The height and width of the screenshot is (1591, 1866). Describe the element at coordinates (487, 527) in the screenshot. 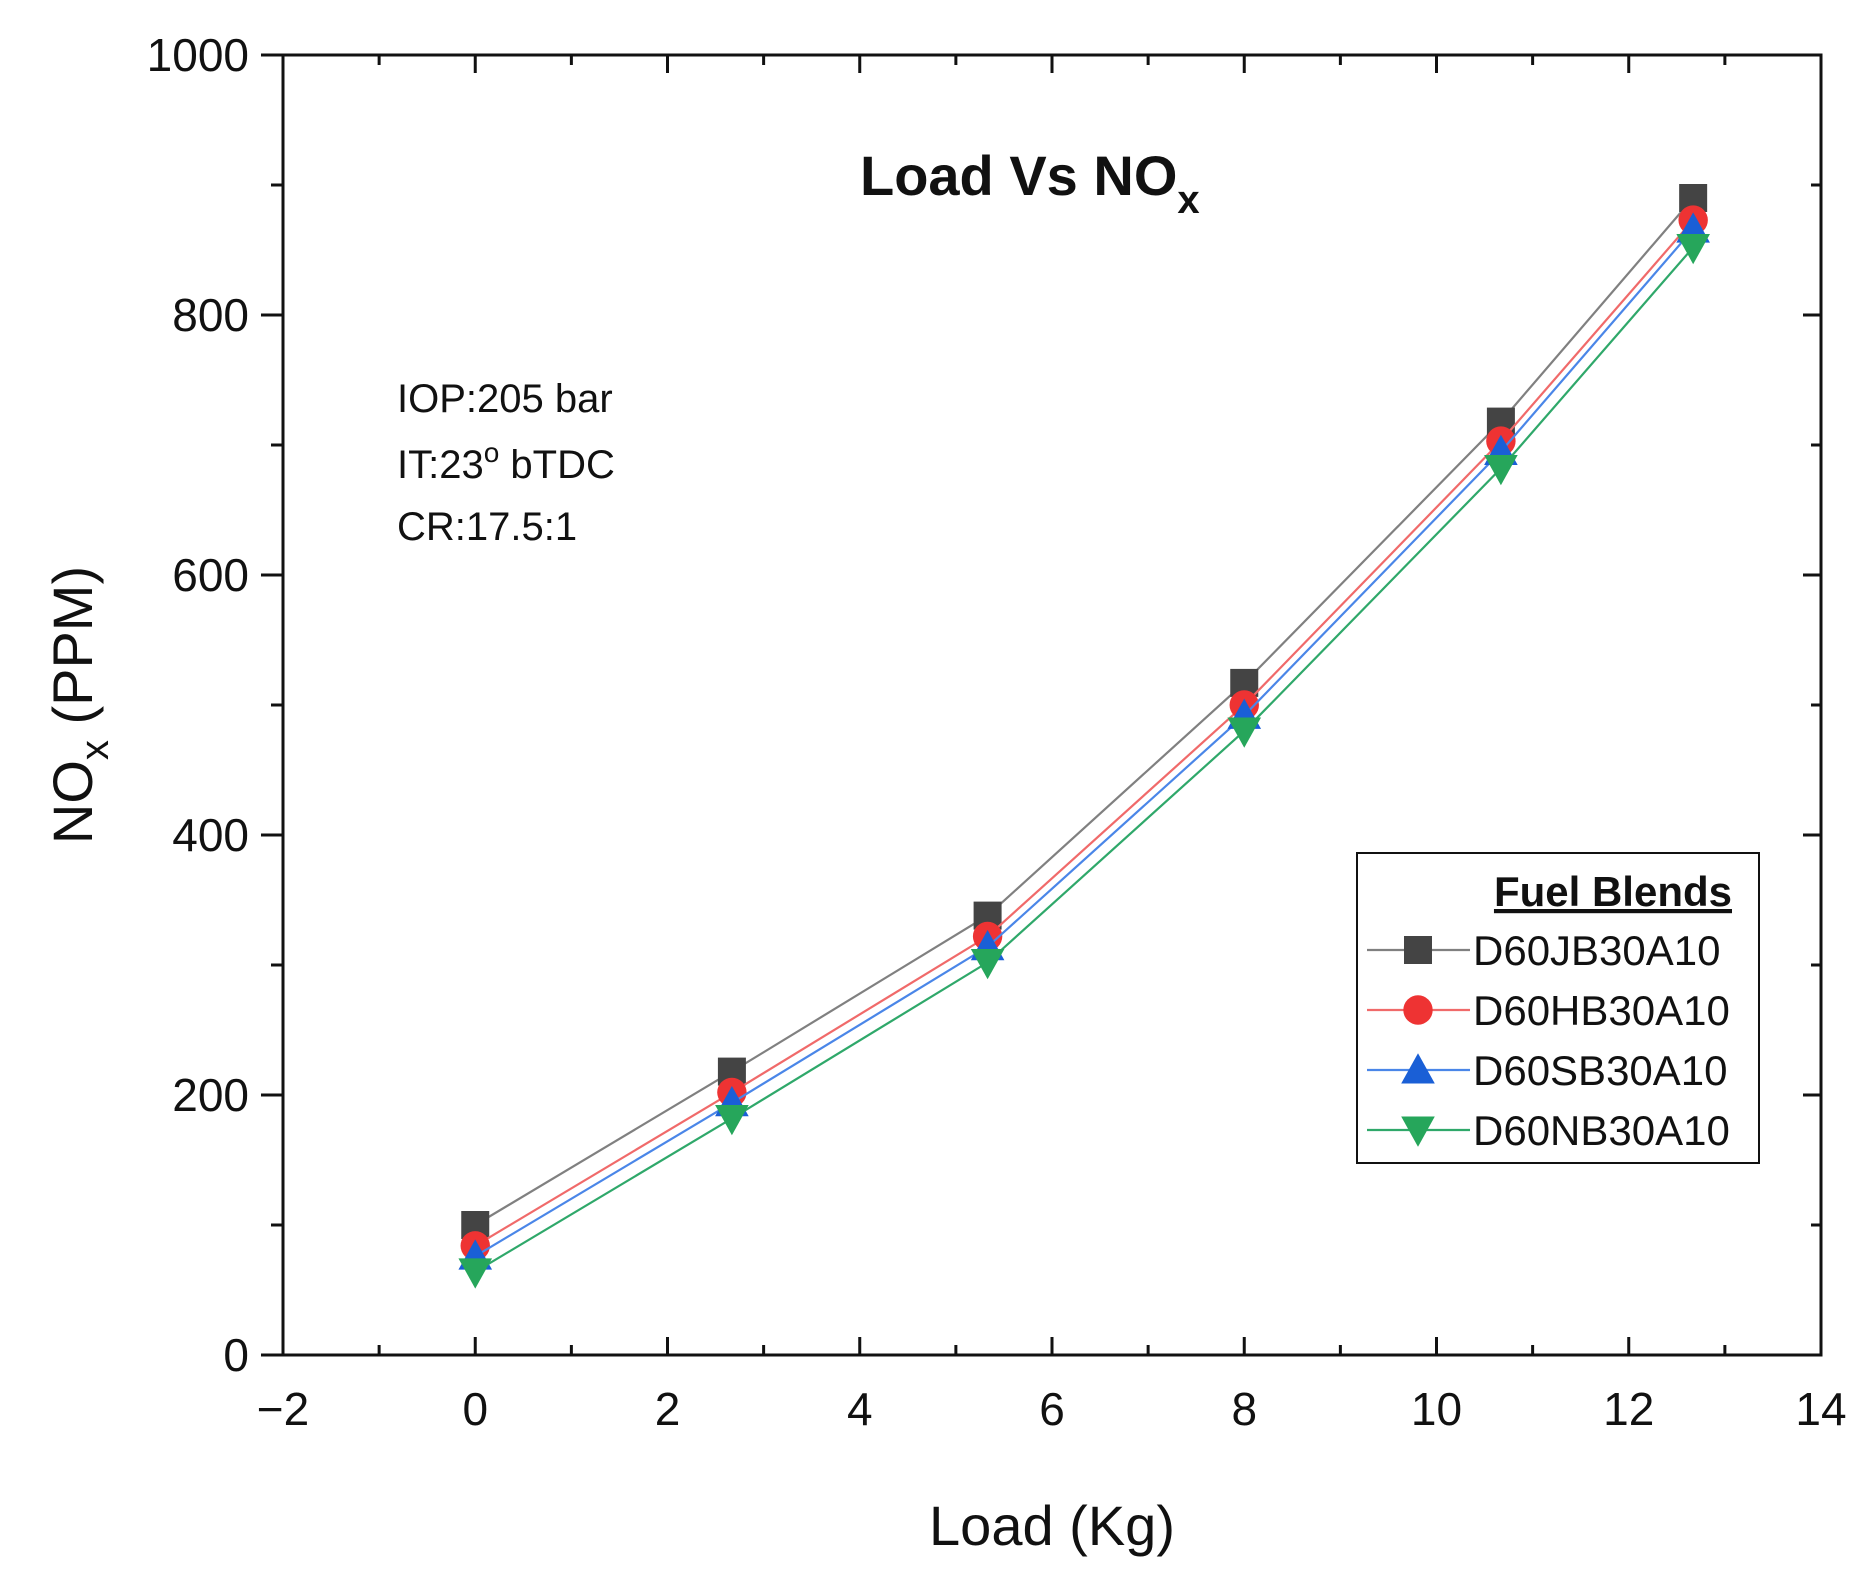

I see `annotation-cr: CR:17.5:1` at that location.